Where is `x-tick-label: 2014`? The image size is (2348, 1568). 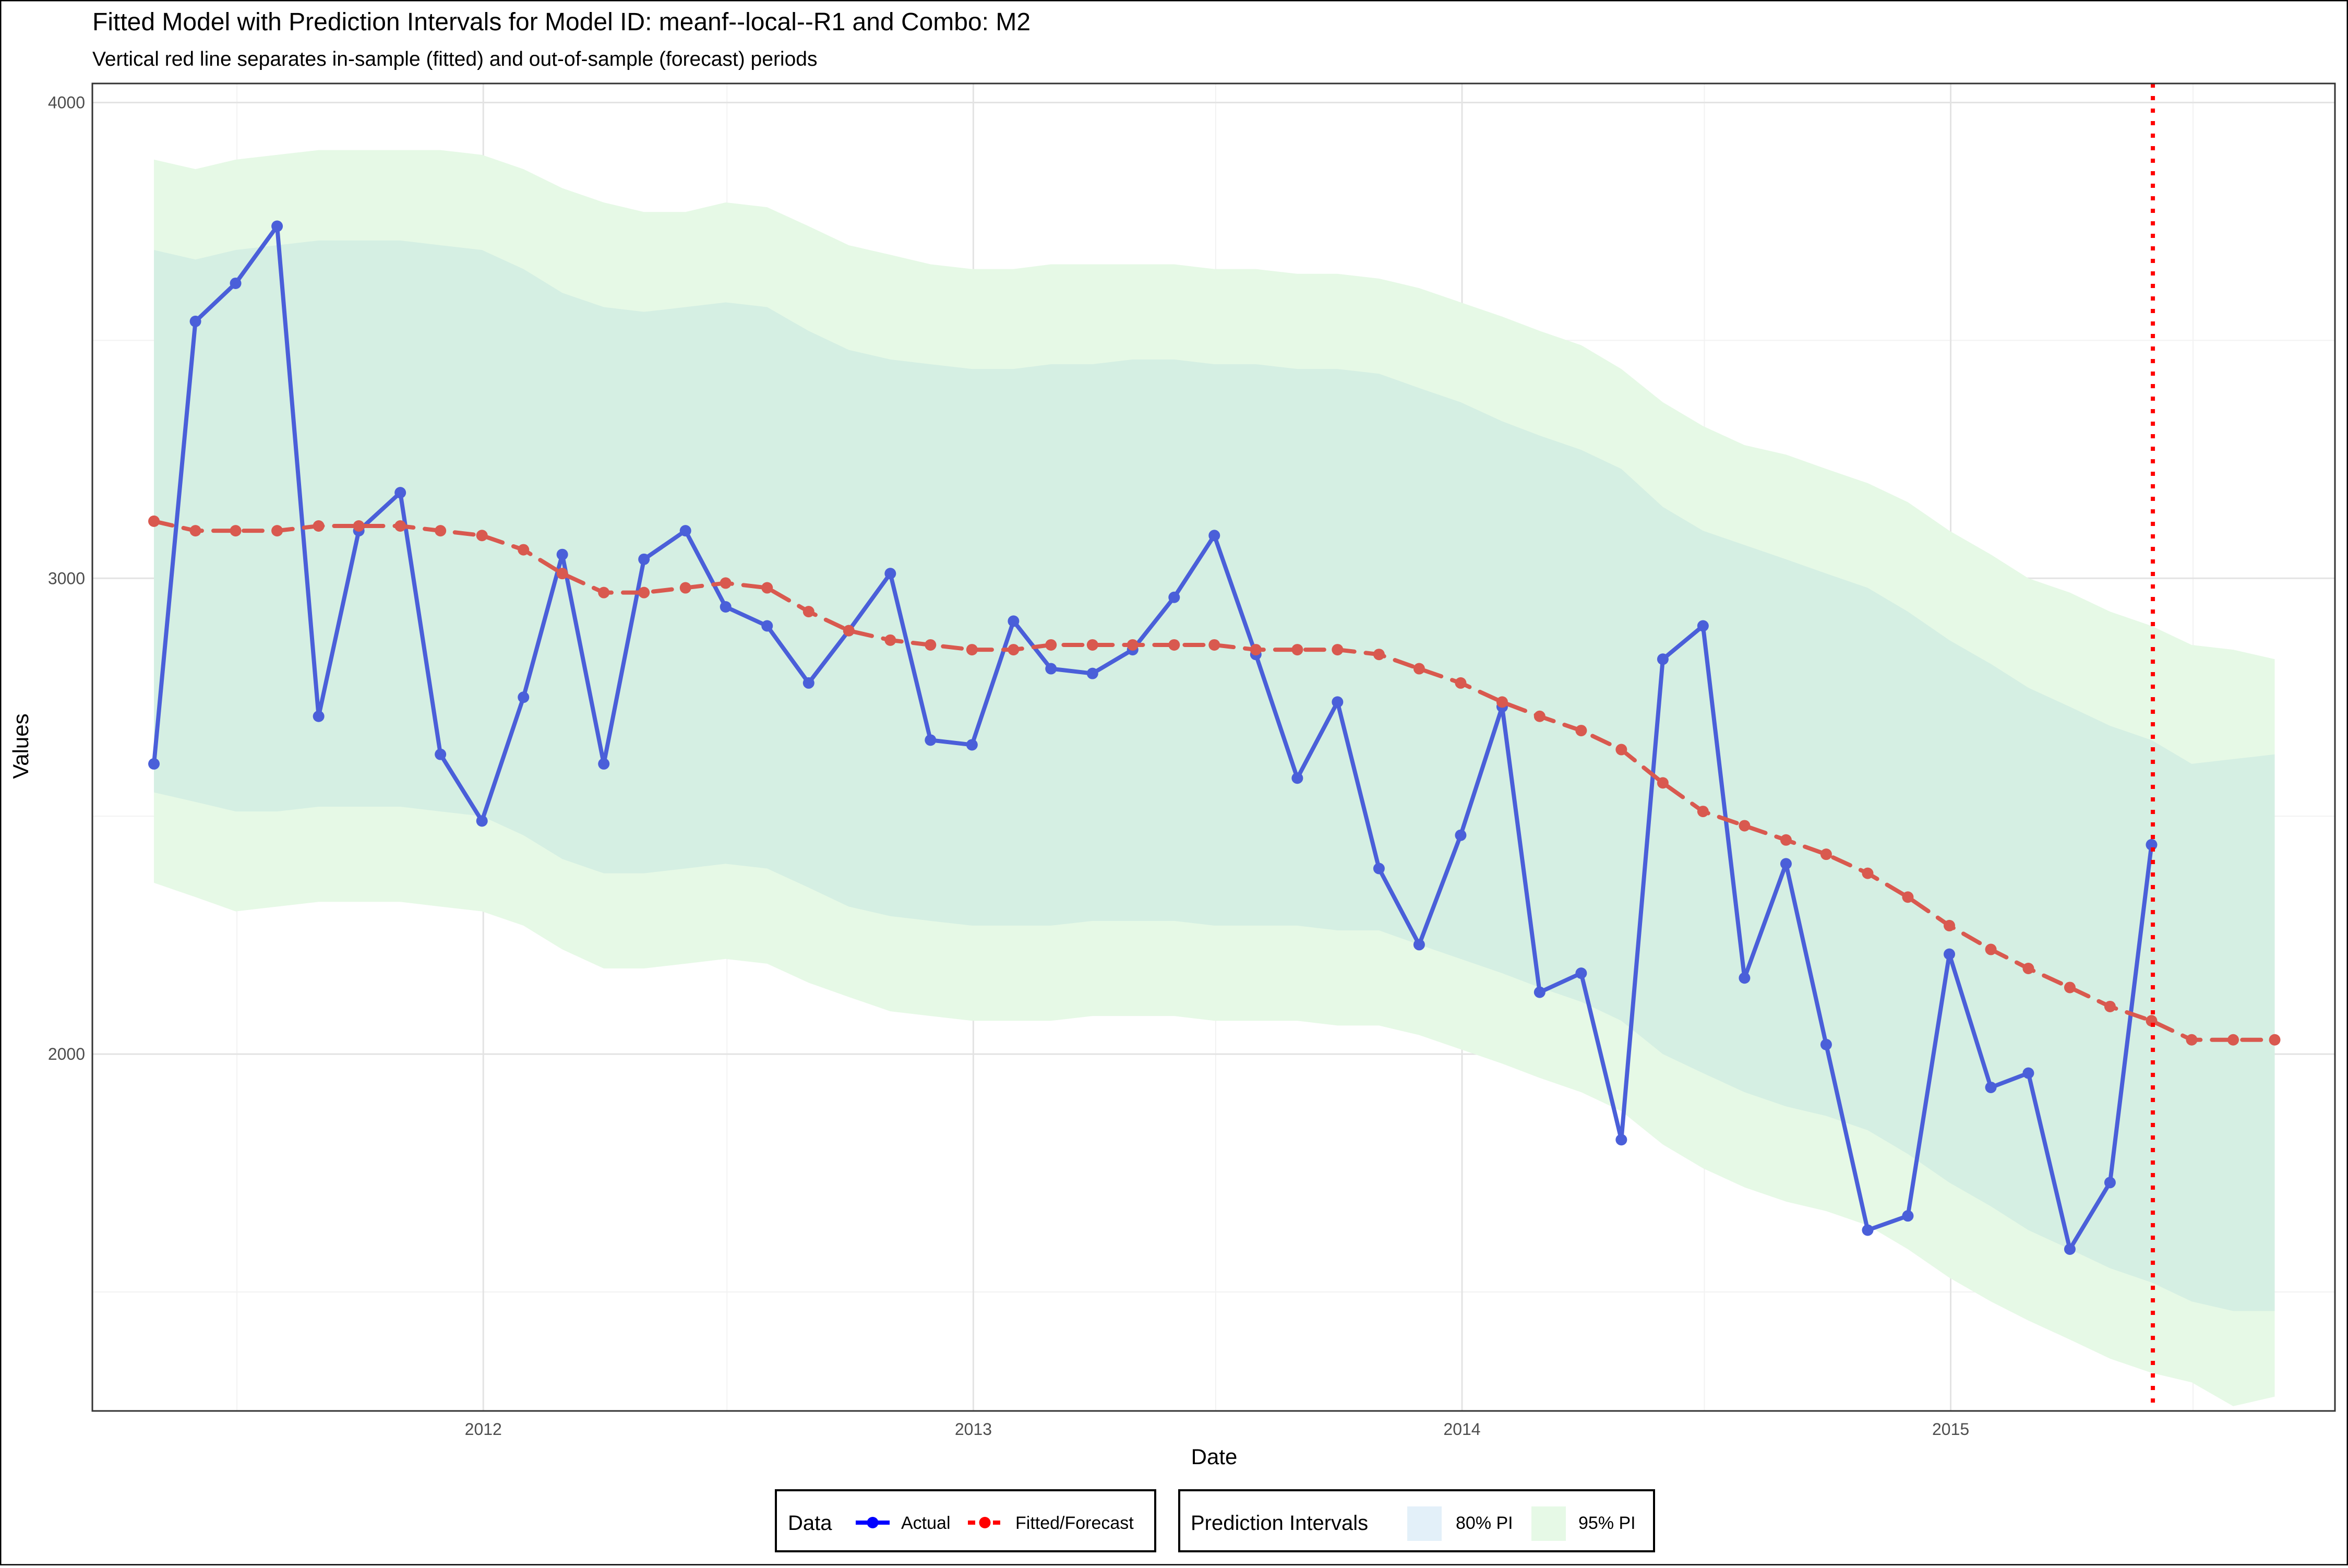 x-tick-label: 2014 is located at coordinates (1461, 1430).